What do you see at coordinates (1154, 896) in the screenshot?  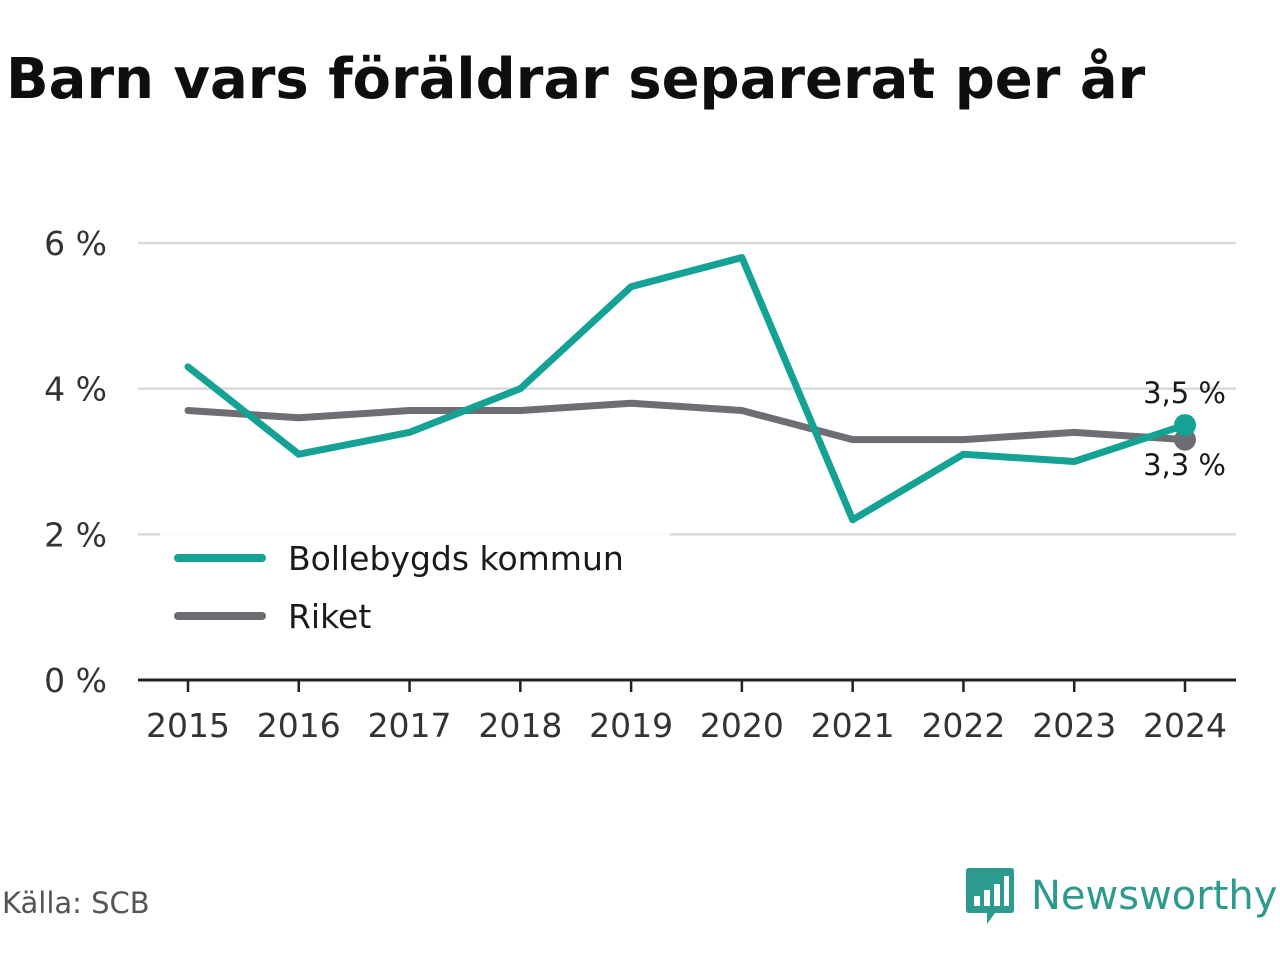 I see `brand-name: Newsworthy` at bounding box center [1154, 896].